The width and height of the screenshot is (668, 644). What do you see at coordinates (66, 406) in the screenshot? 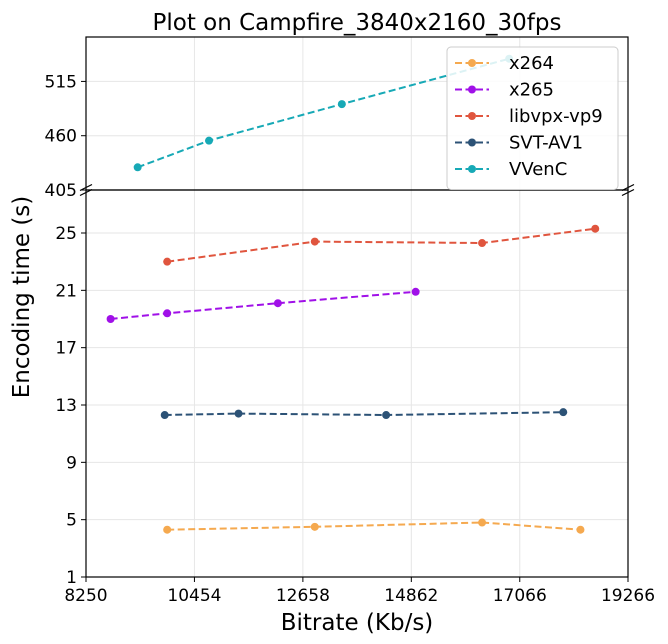
I see `y-lower-tick-label: 13` at bounding box center [66, 406].